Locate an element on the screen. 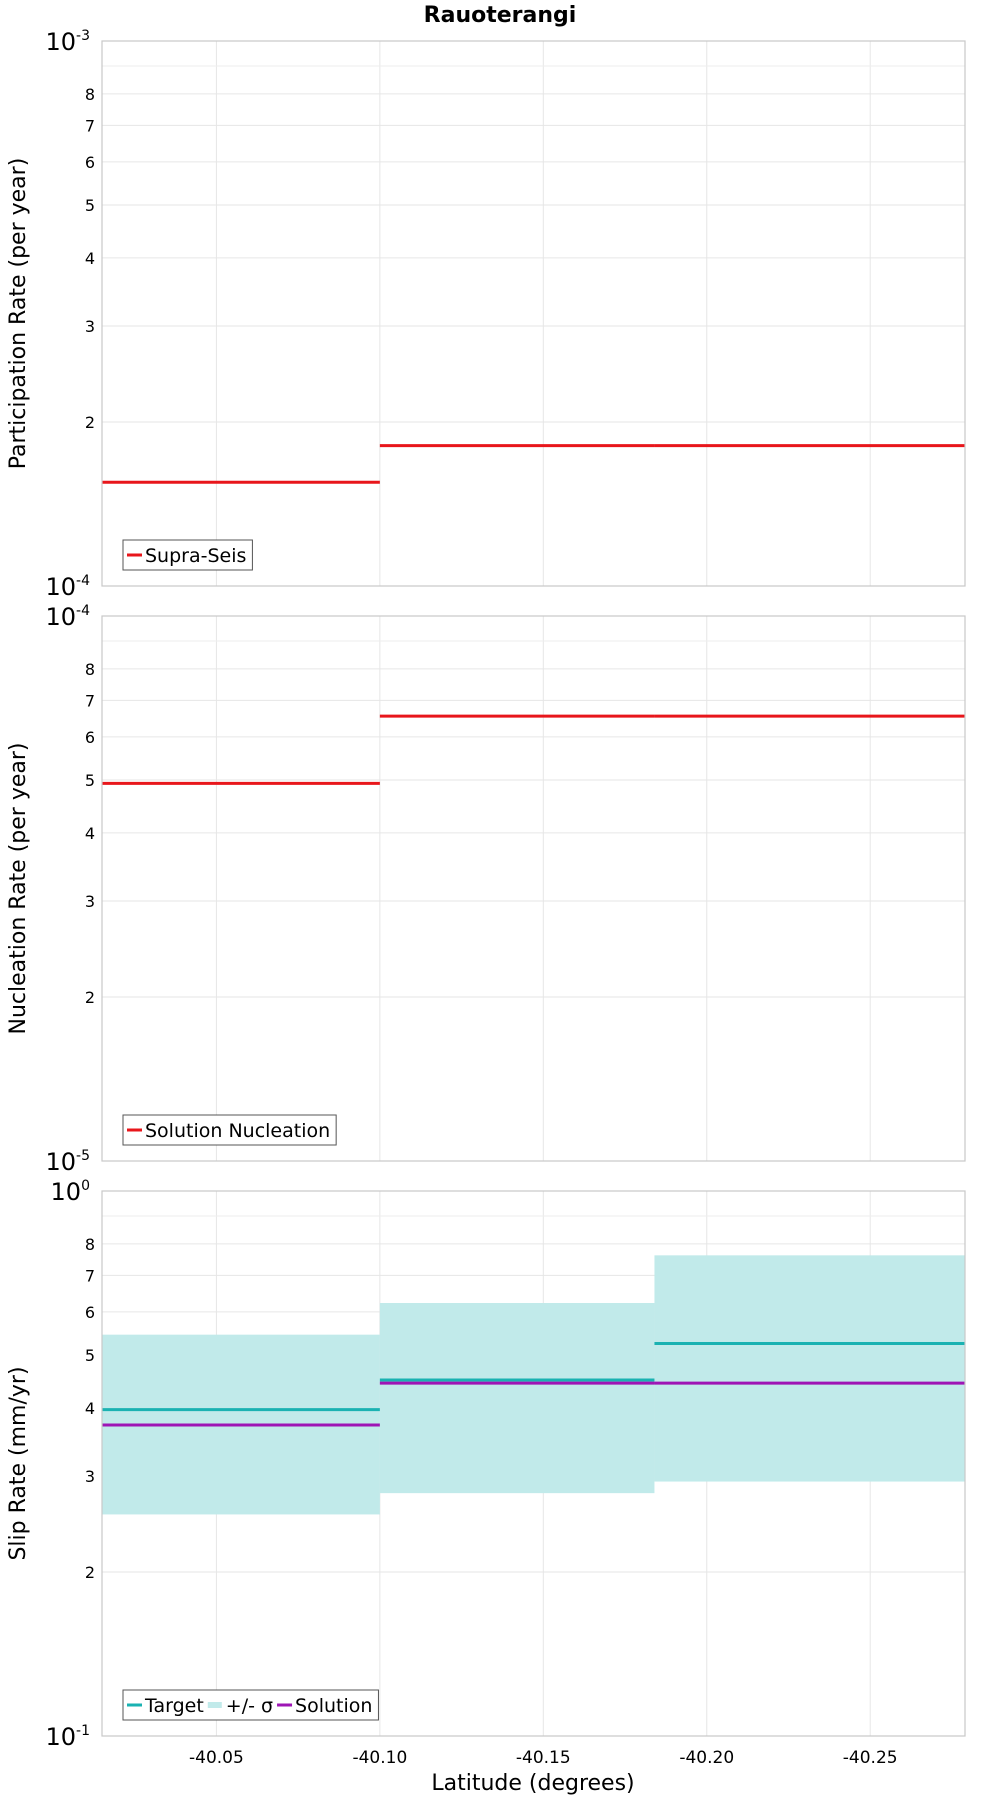  legend-label: Target is located at coordinates (174, 1706).